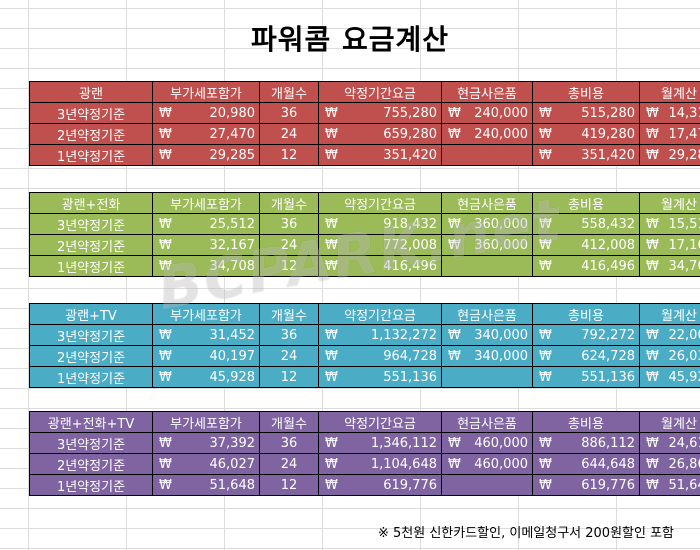  What do you see at coordinates (586, 266) in the screenshot?
I see `total-cell: ₩416,496` at bounding box center [586, 266].